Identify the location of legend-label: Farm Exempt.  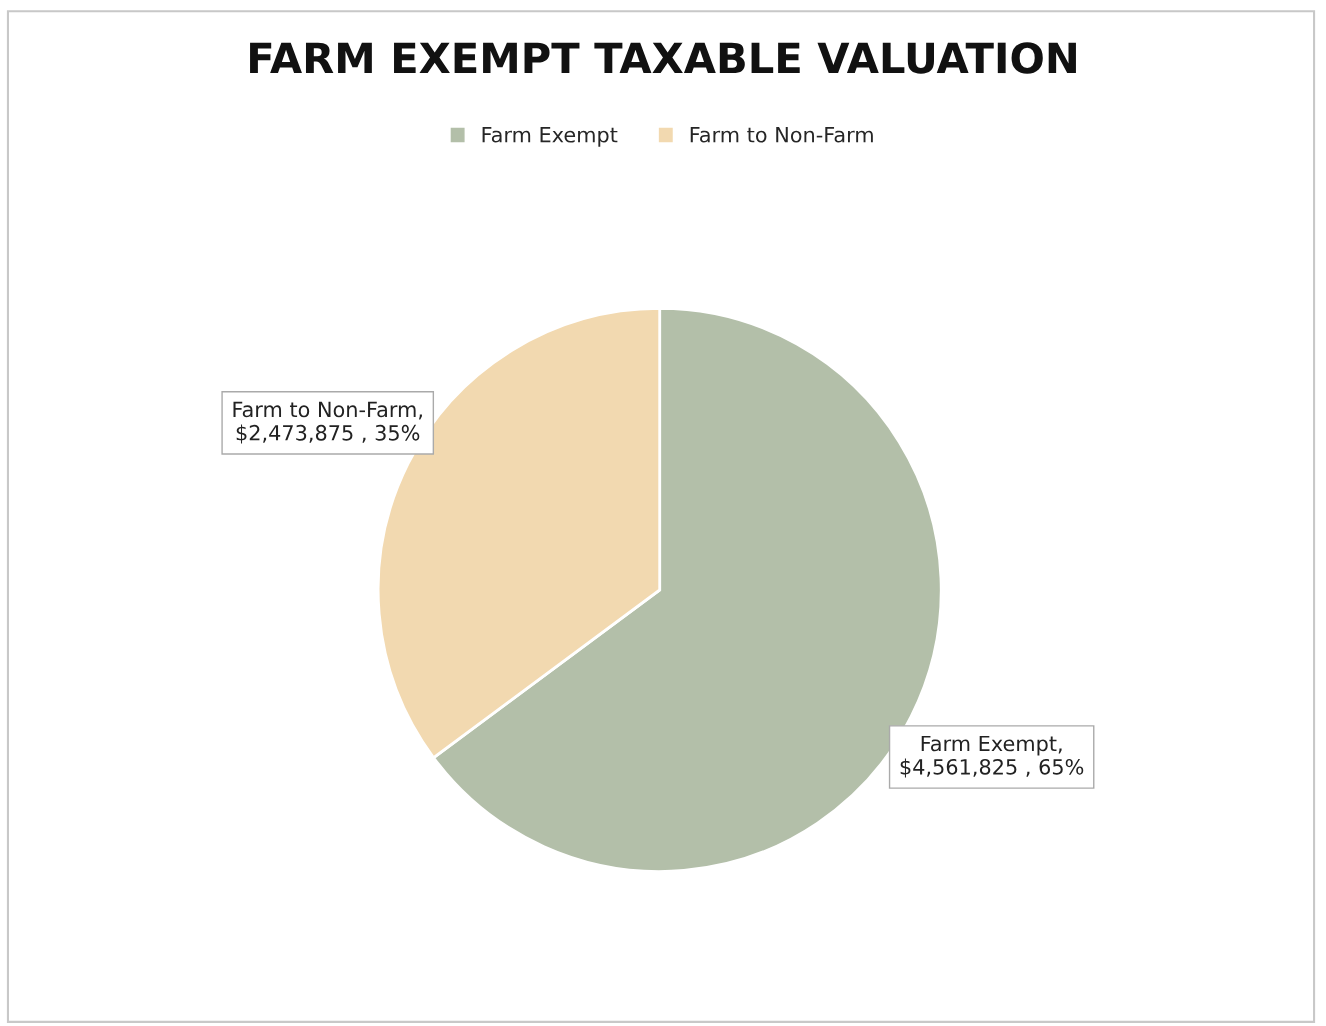
(550, 137).